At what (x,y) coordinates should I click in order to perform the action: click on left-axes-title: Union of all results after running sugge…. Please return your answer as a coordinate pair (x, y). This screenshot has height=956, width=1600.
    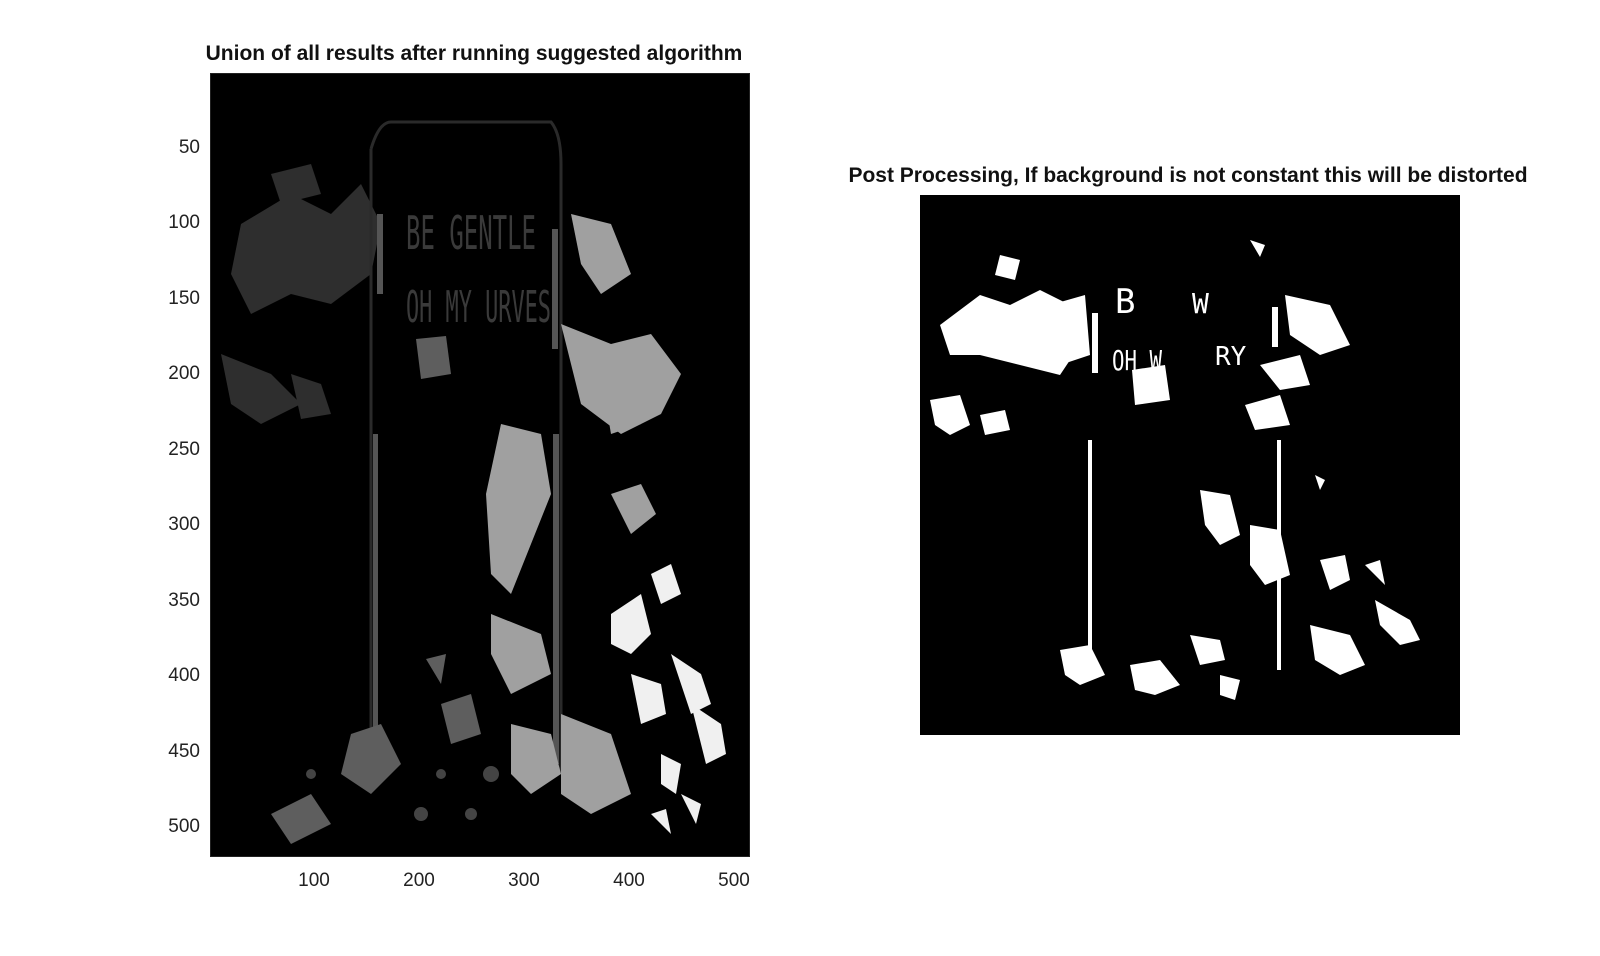
    Looking at the image, I should click on (474, 53).